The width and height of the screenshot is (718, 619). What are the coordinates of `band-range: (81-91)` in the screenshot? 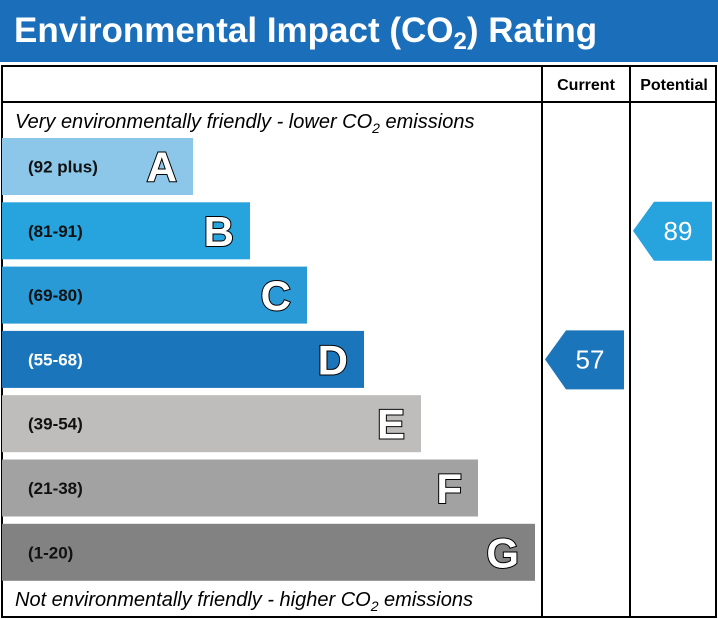 It's located at (55, 231).